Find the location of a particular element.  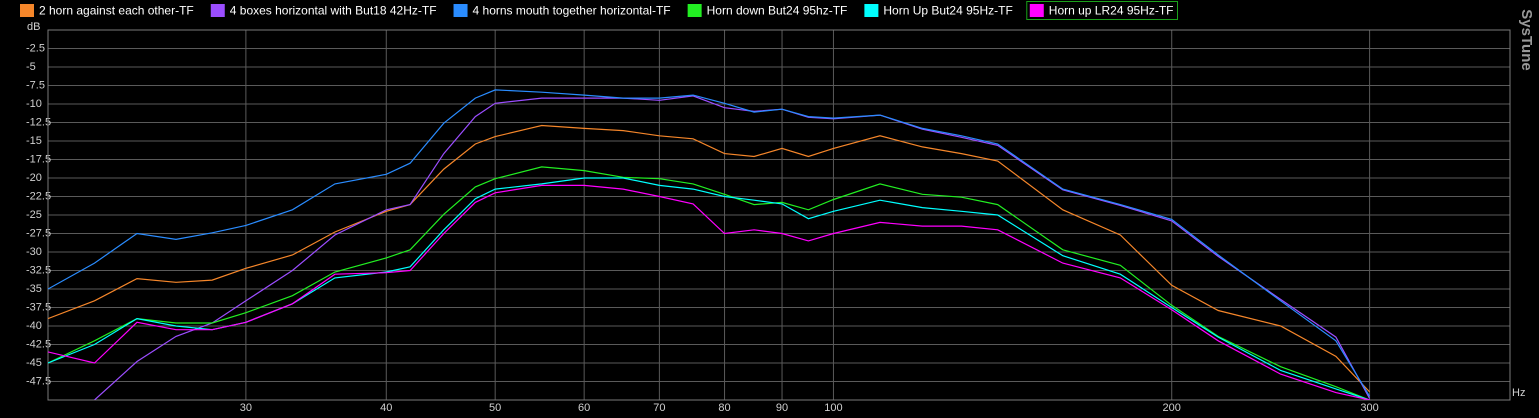

brand: SysTune is located at coordinates (1526, 39).